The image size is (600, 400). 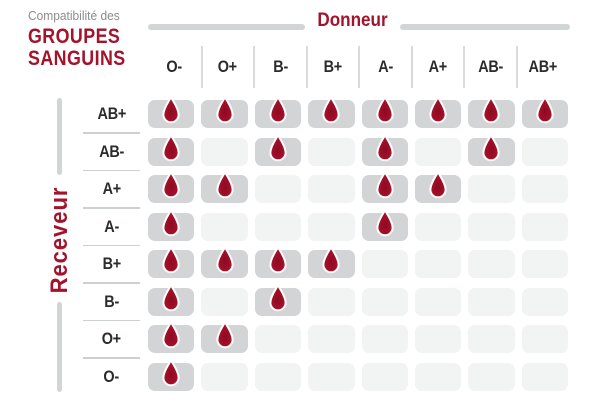 I want to click on receiver-row-label-text: AB+, so click(x=111, y=113).